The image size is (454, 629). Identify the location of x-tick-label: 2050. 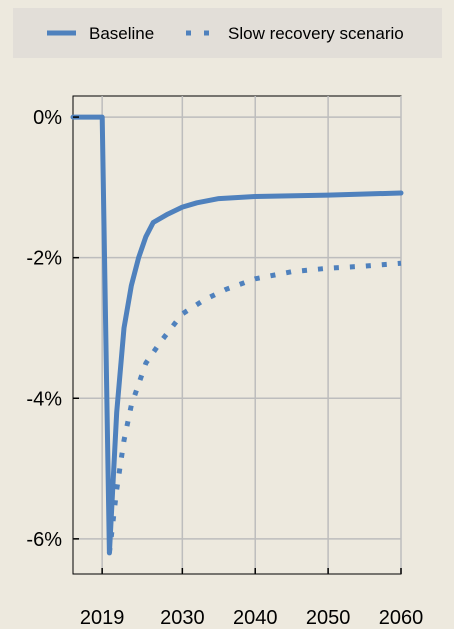
(328, 618).